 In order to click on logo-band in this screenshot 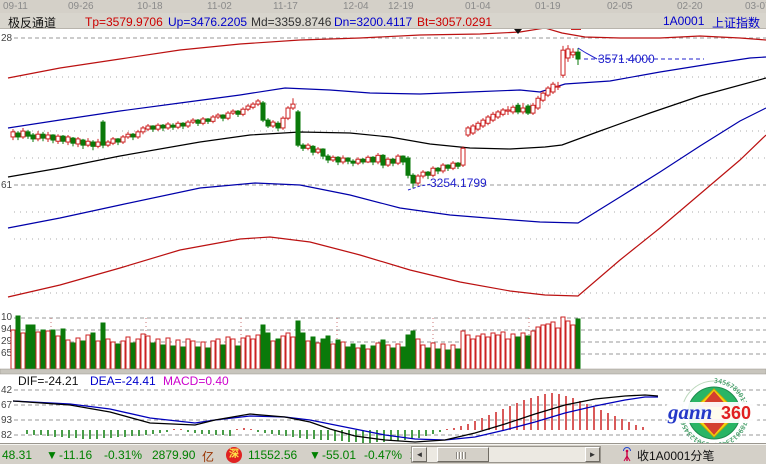, I will do `click(712, 412)`.